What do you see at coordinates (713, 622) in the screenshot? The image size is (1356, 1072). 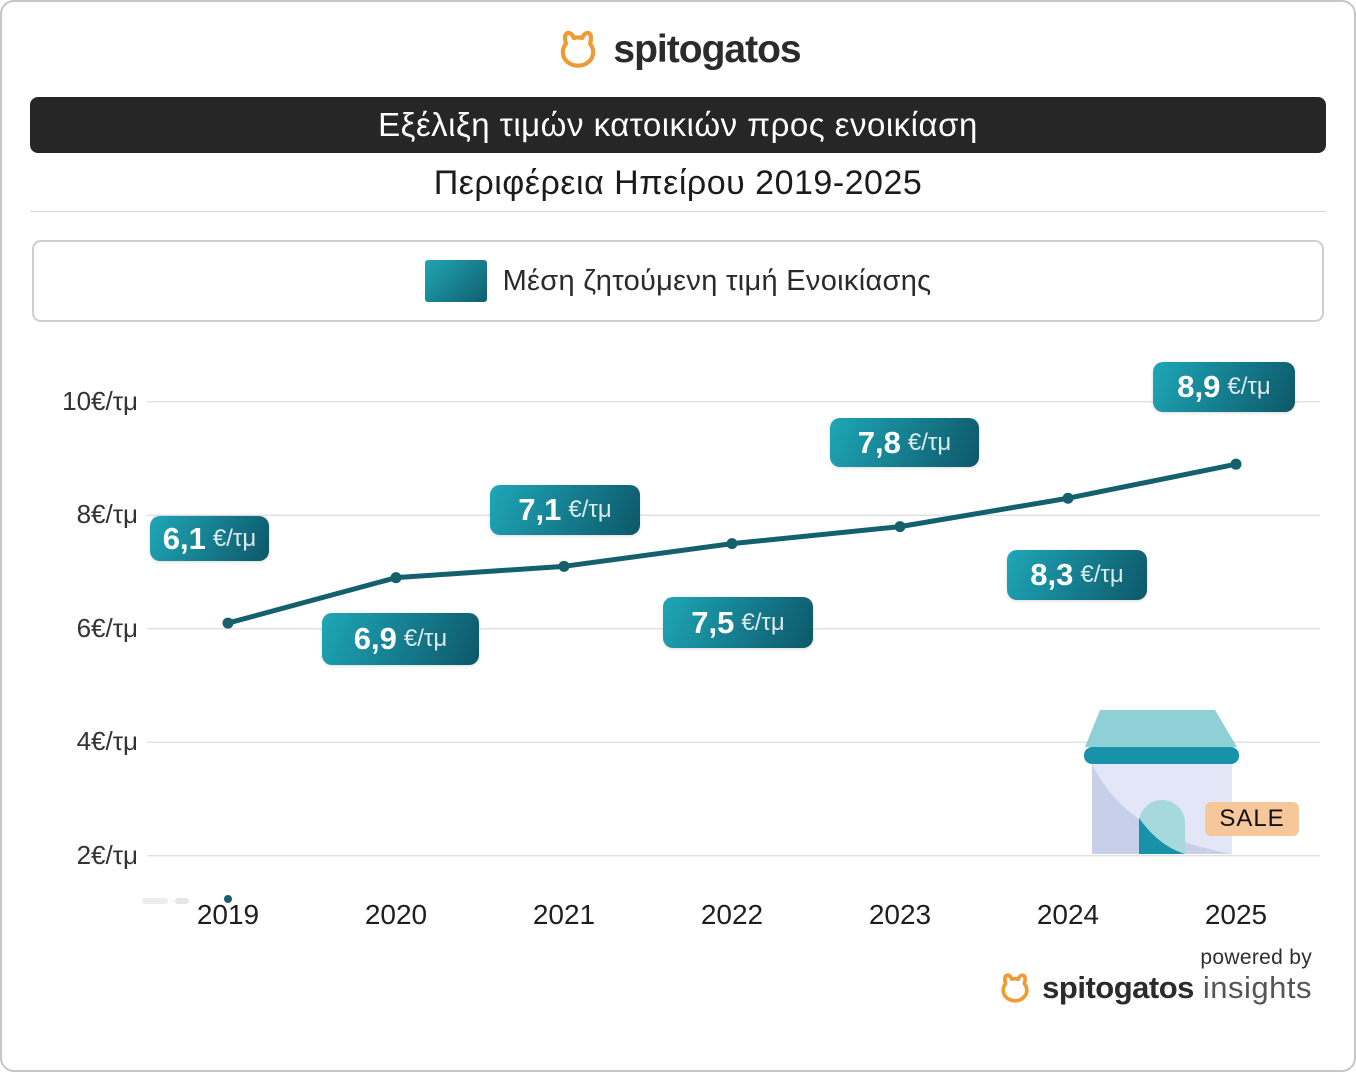 I see `value-badge-number: 7,5` at bounding box center [713, 622].